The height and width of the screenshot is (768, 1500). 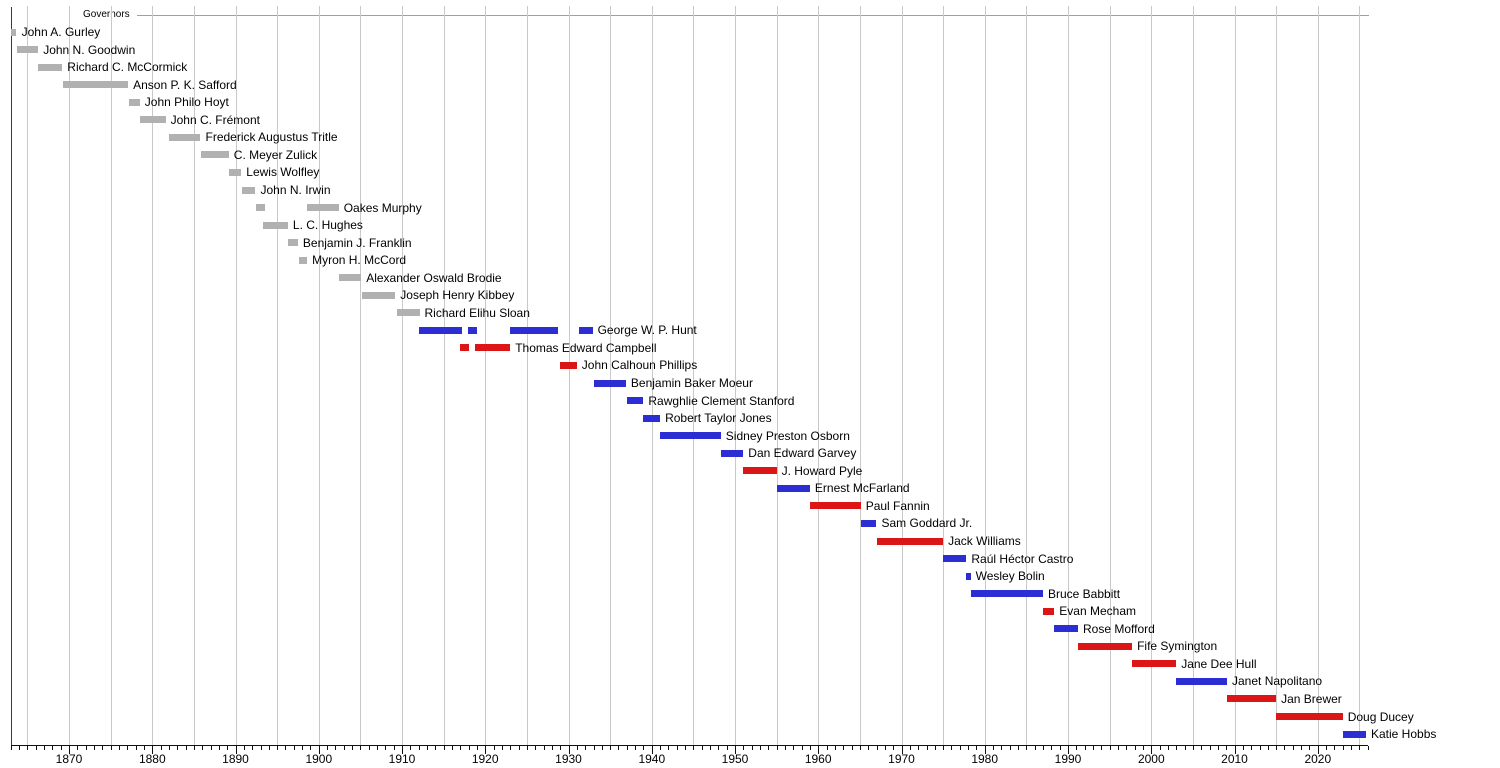 I want to click on governor-label: Jan Brewer, so click(x=1311, y=698).